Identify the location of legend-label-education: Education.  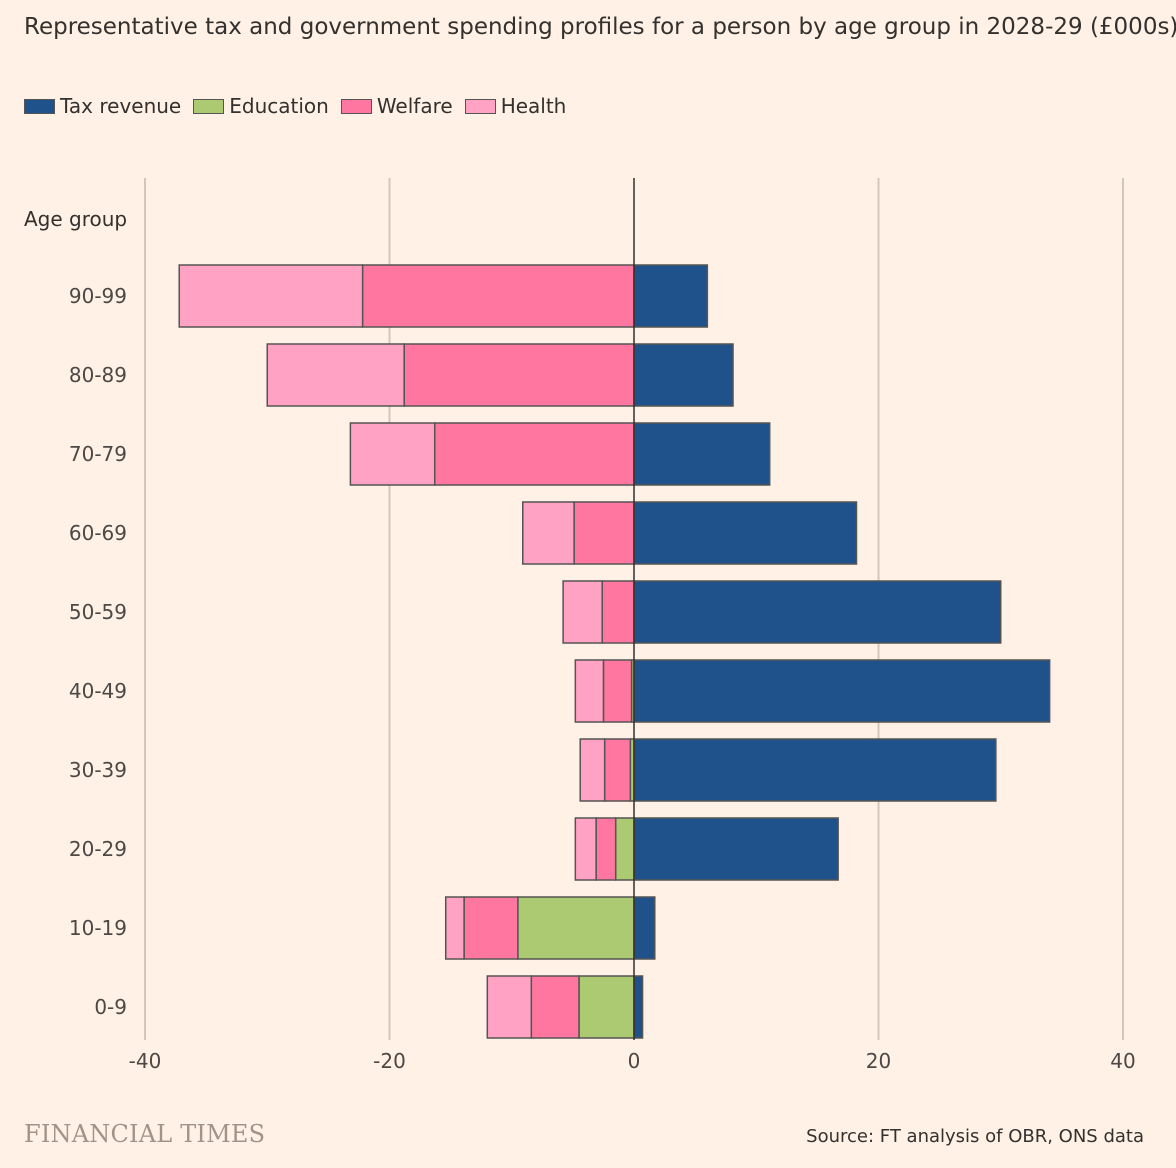
(279, 106).